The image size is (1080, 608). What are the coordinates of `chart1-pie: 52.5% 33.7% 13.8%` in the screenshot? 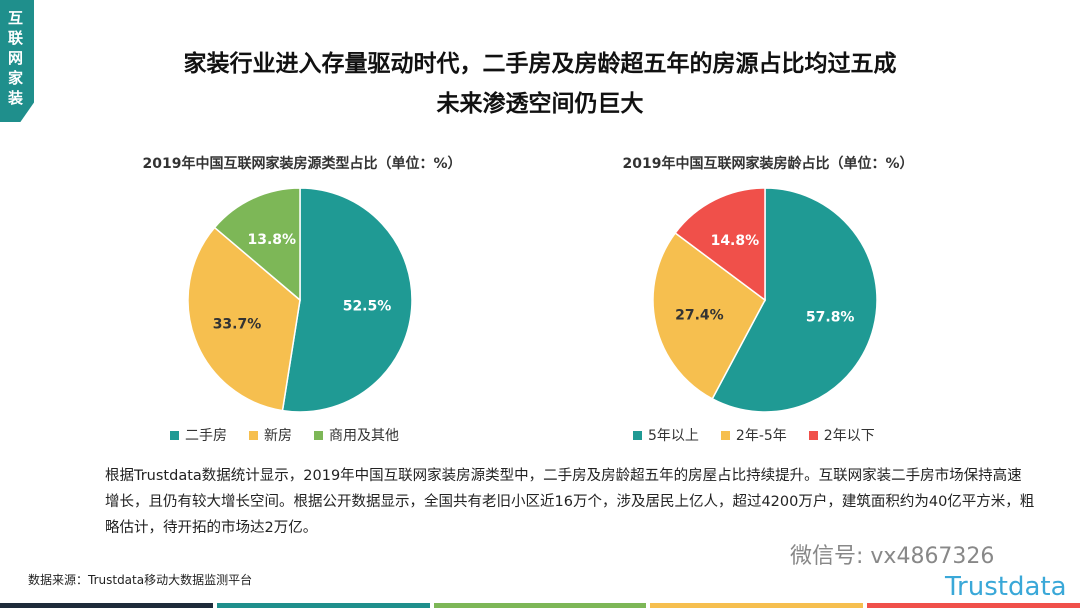 It's located at (300, 300).